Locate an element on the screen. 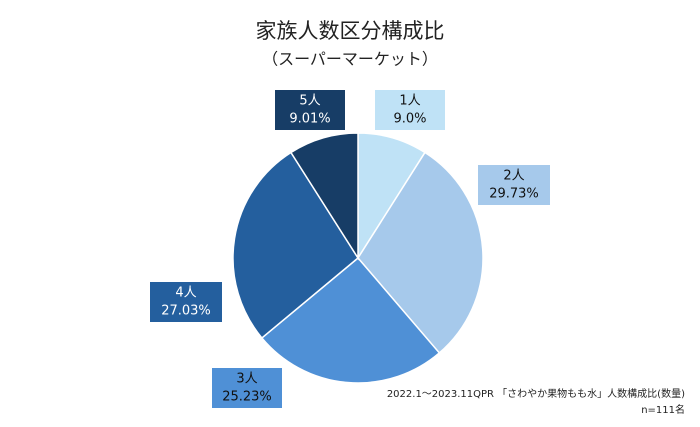  chart-subtitle: （スーパーマーケット） is located at coordinates (350, 59).